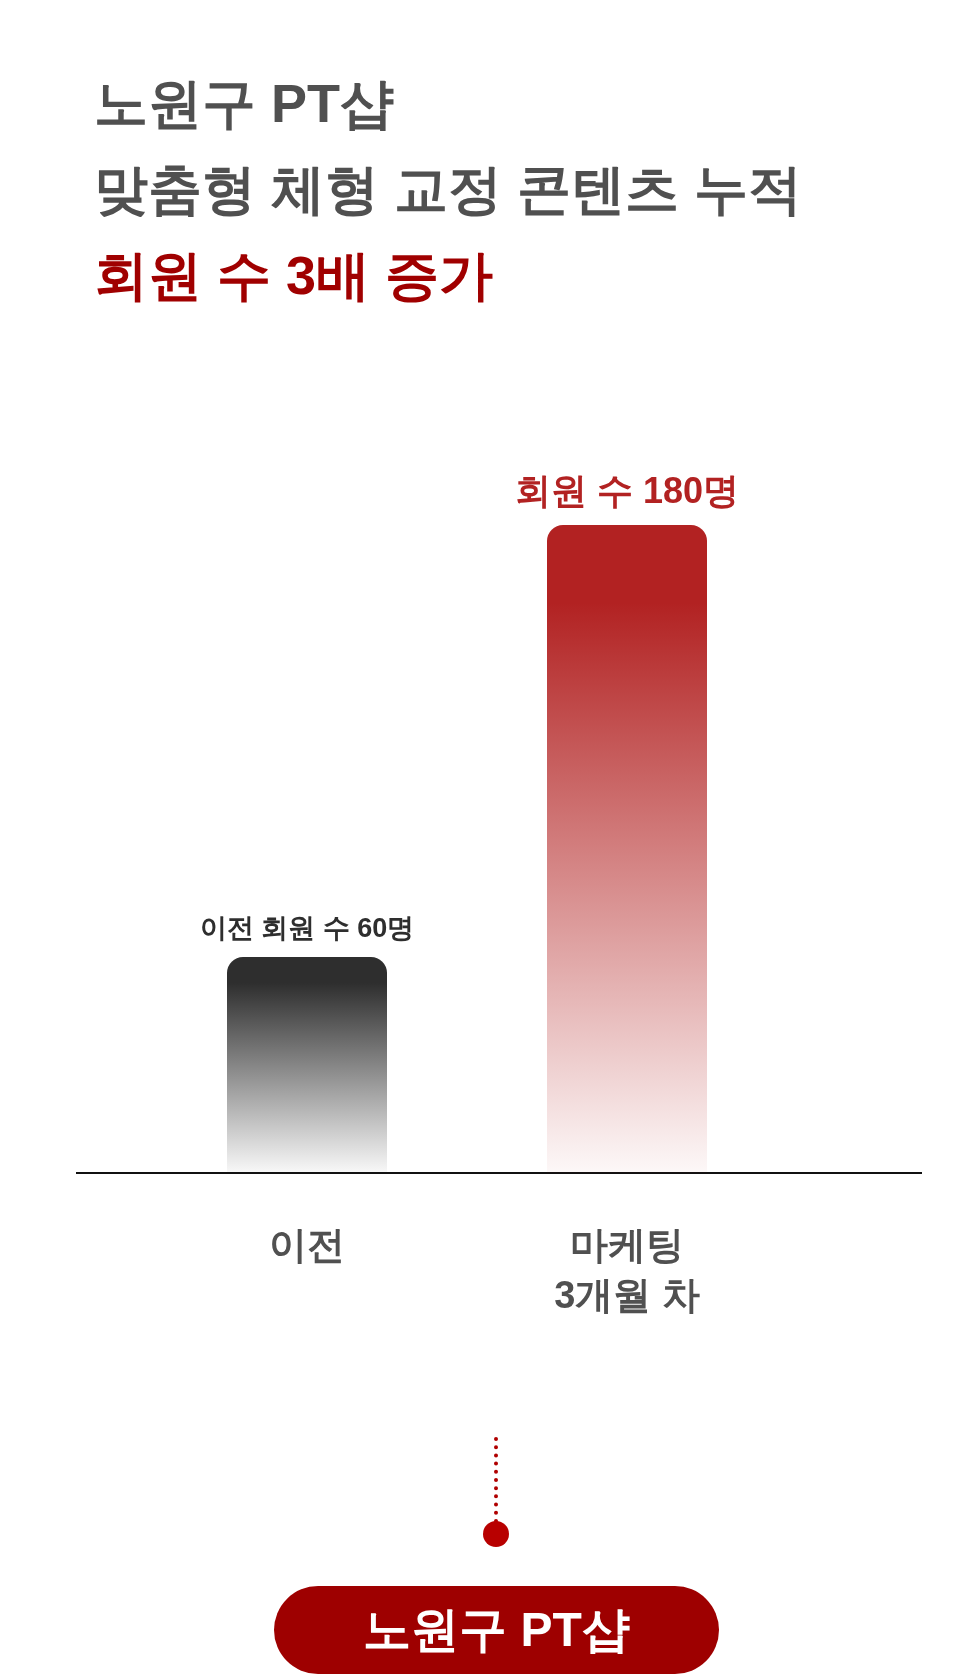 The height and width of the screenshot is (1676, 970). Describe the element at coordinates (448, 146) in the screenshot. I see `chart-title: 노원구 PT샵 맞춤형 체형 교정 콘텐츠 누적` at that location.